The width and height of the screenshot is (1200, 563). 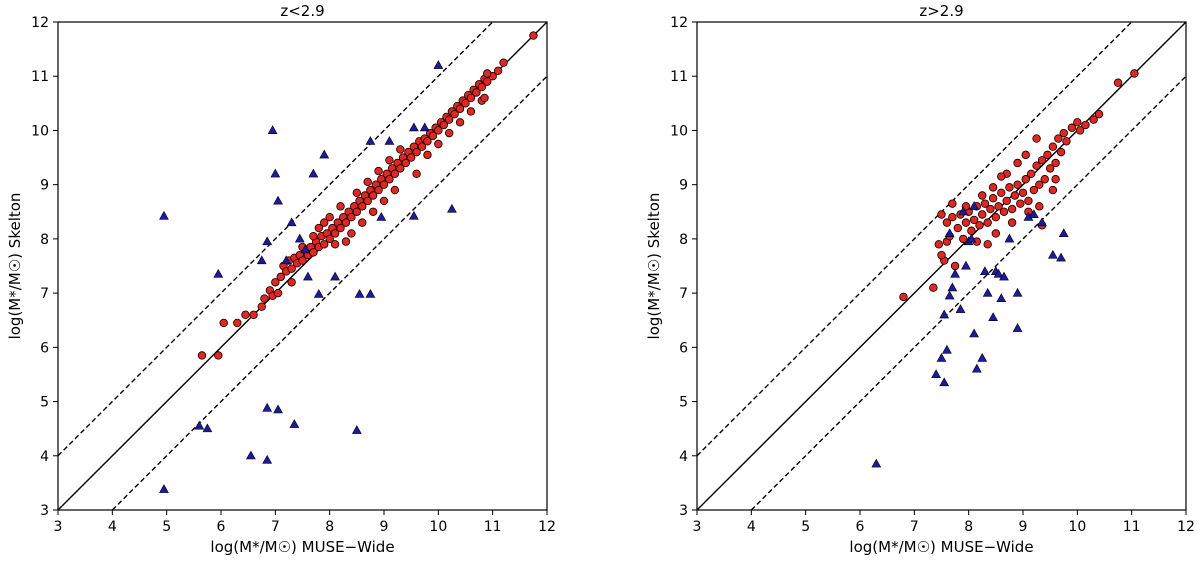 What do you see at coordinates (493, 527) in the screenshot?
I see `x-tick-label: 11` at bounding box center [493, 527].